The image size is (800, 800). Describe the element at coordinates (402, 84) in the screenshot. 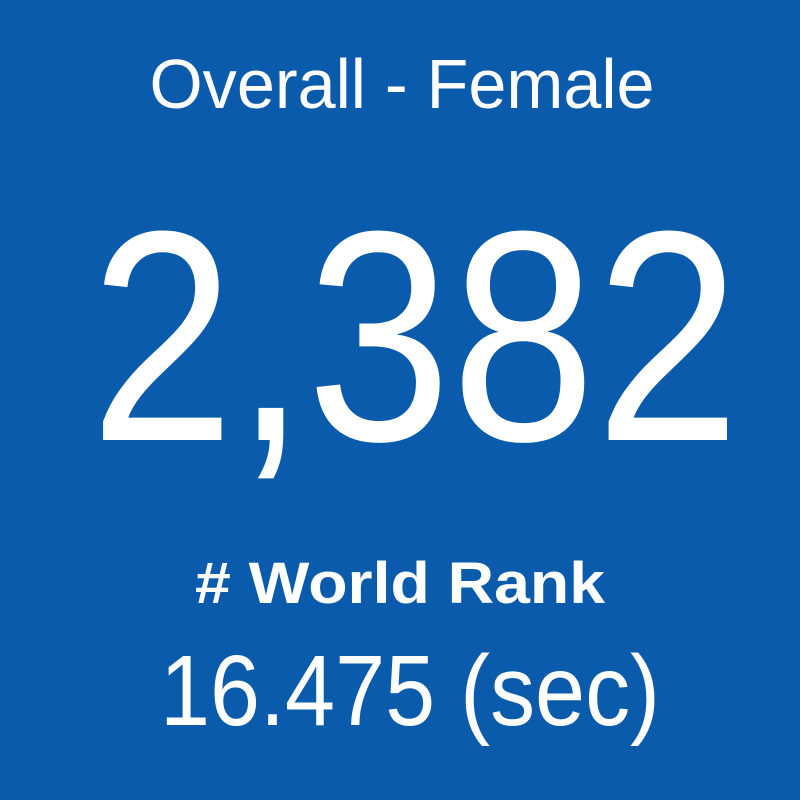

I see `tile-title: Overall - Female` at that location.